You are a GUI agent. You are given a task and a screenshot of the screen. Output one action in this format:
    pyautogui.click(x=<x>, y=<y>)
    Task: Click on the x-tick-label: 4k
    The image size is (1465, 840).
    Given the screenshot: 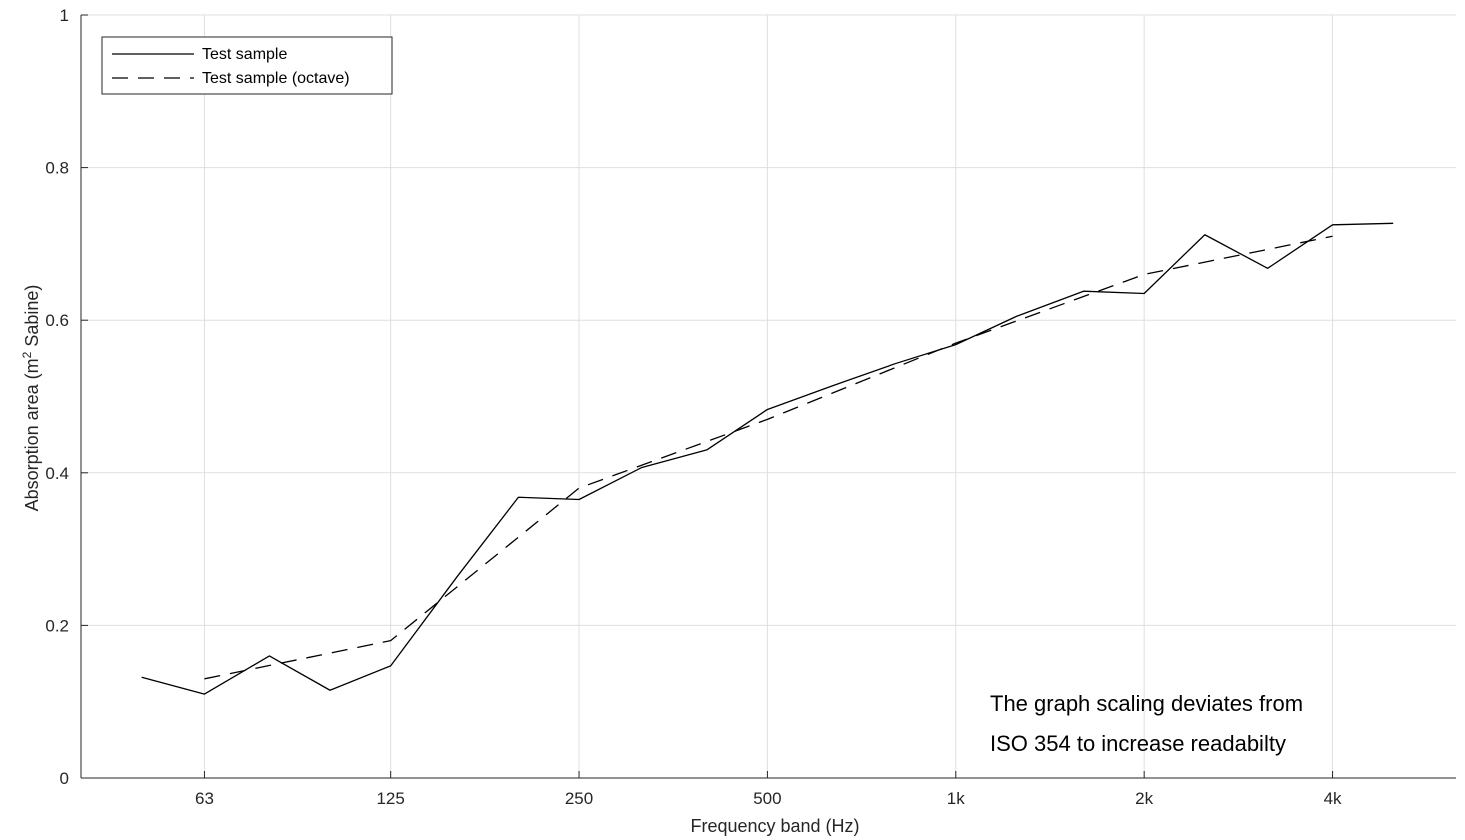 What is the action you would take?
    pyautogui.click(x=1333, y=798)
    